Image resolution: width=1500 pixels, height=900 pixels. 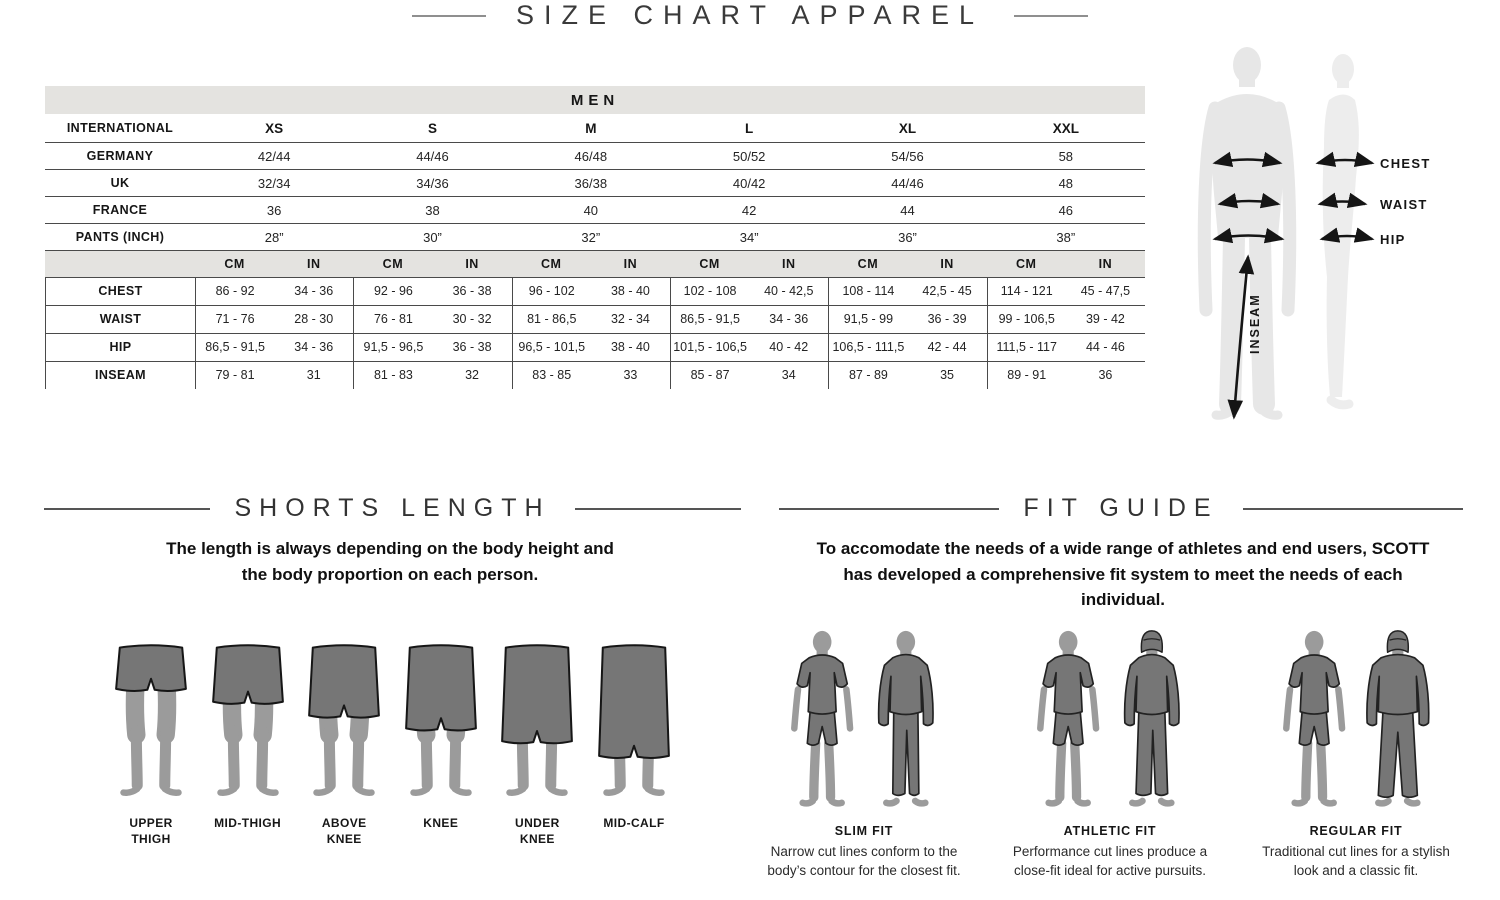 What do you see at coordinates (947, 347) in the screenshot?
I see `table-cell: 42 - 44` at bounding box center [947, 347].